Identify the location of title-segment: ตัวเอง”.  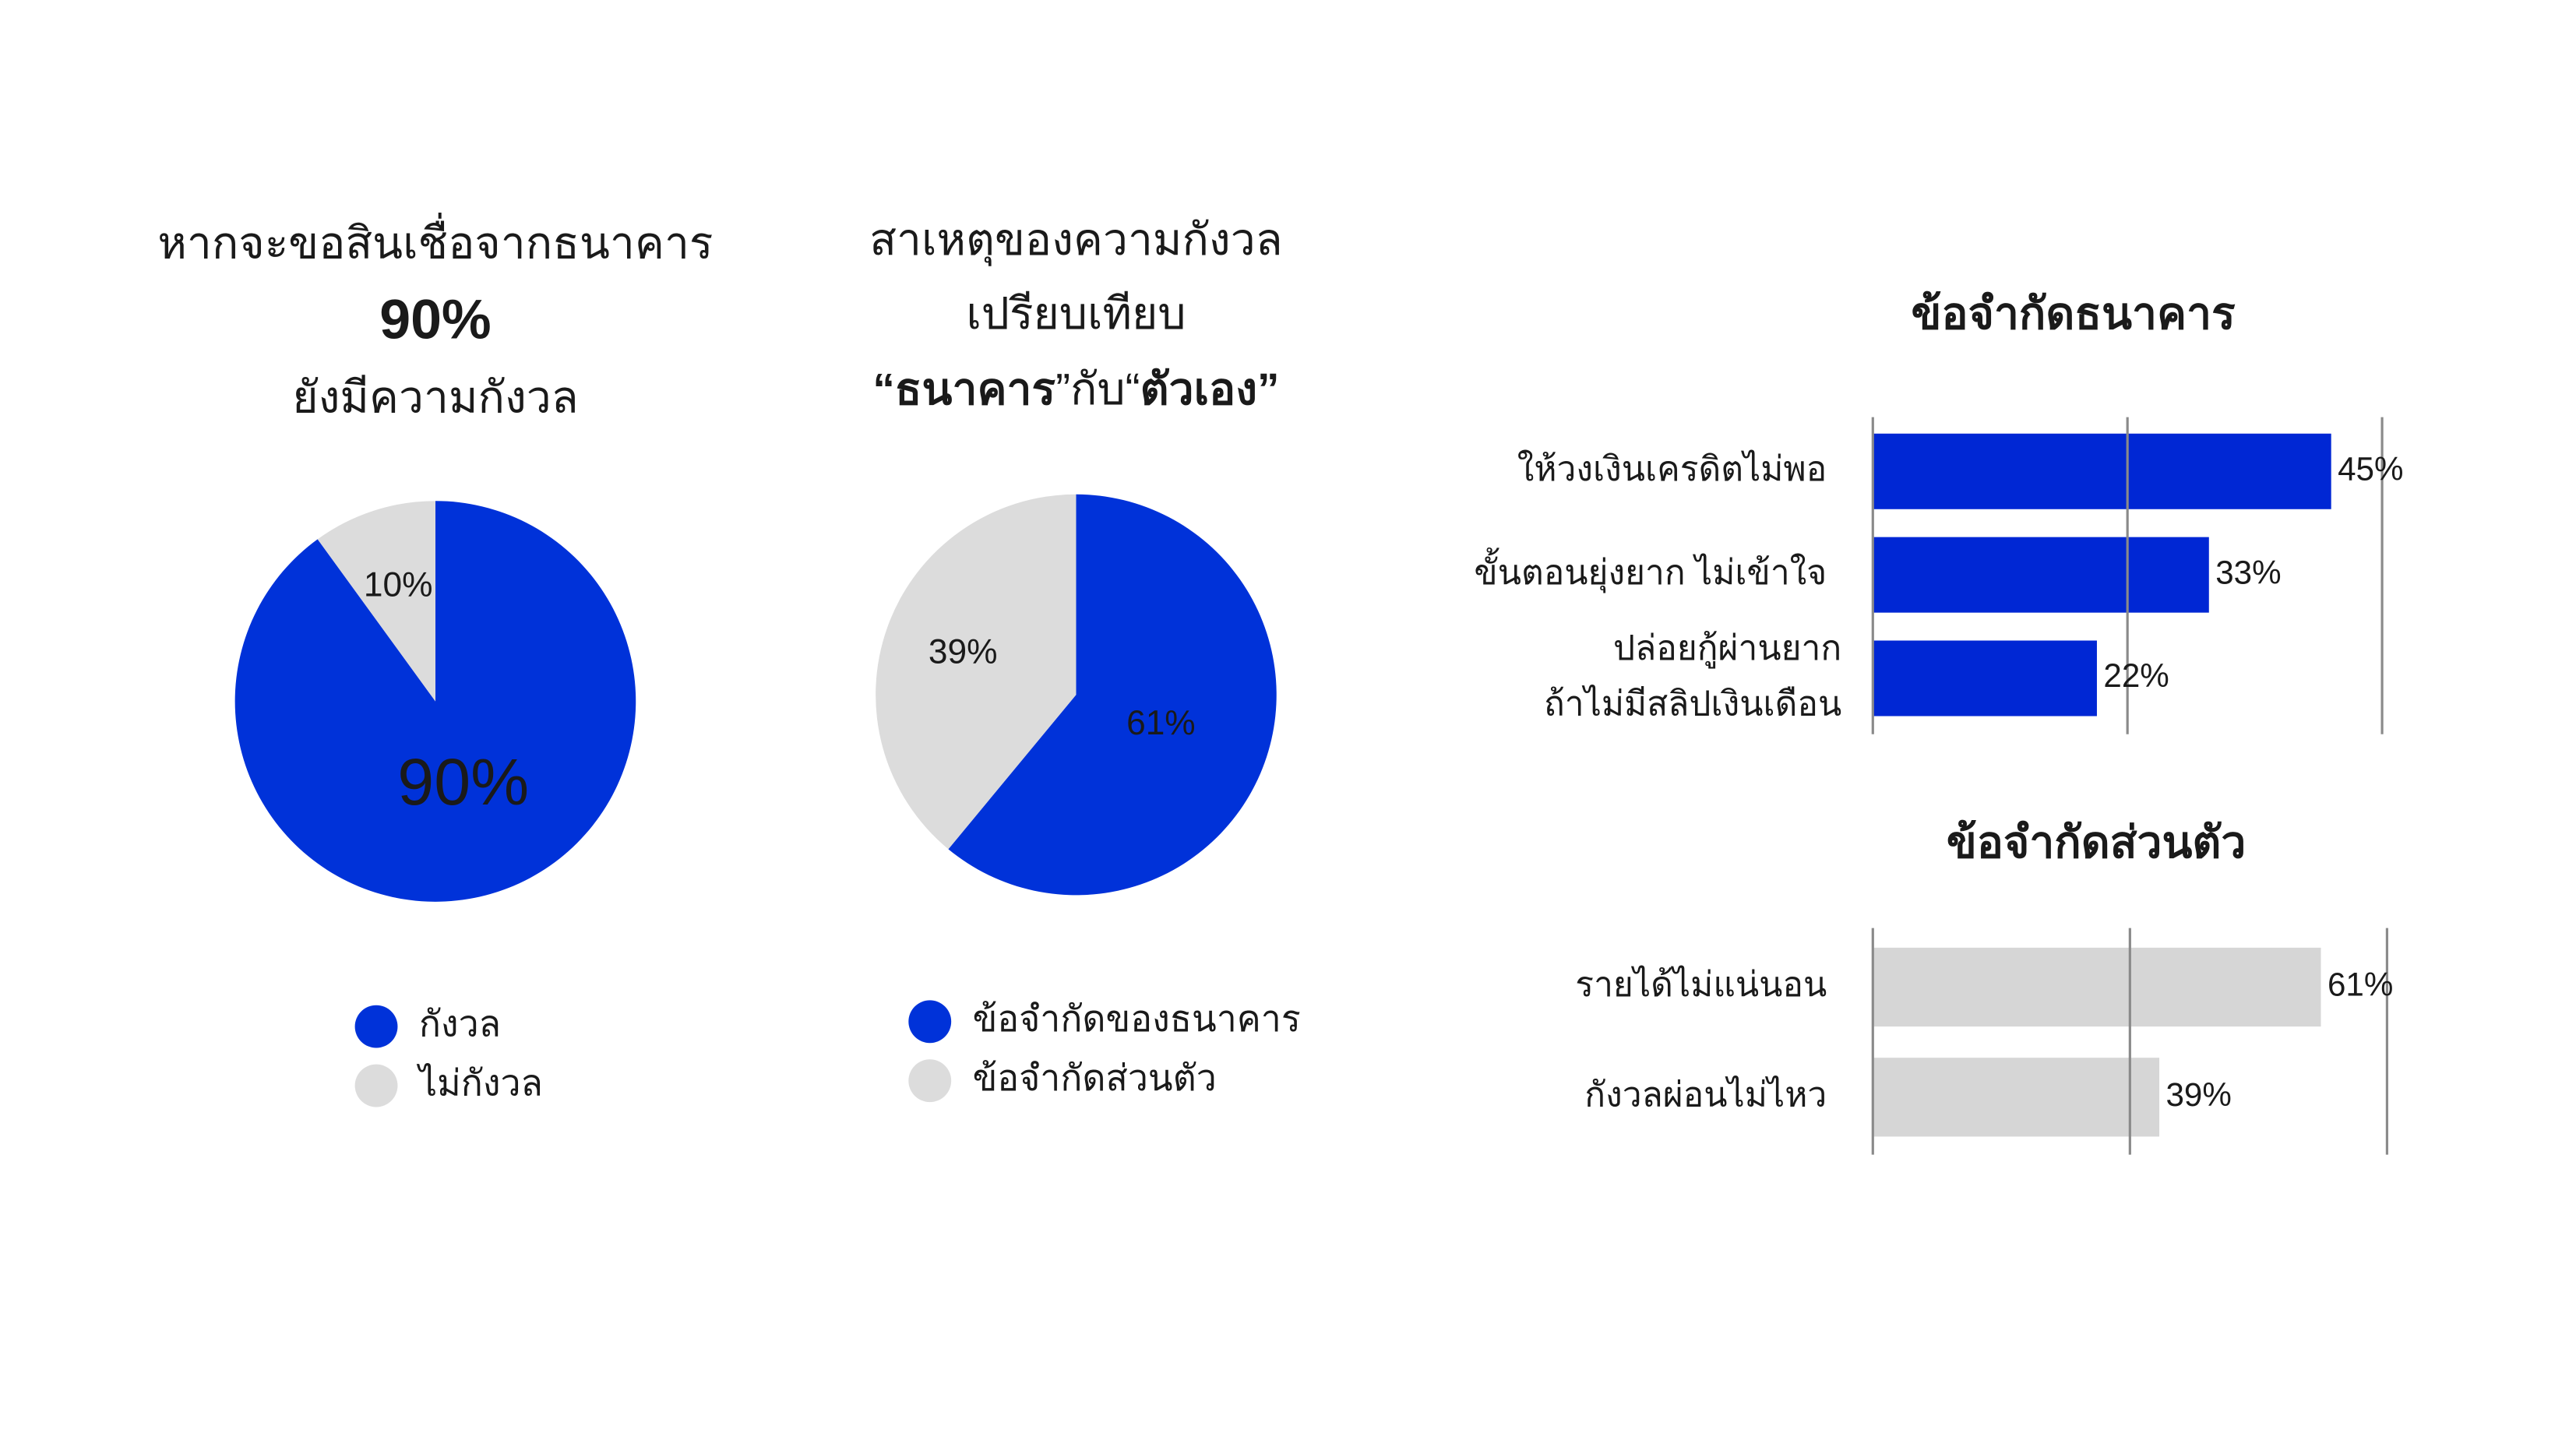
(1210, 389).